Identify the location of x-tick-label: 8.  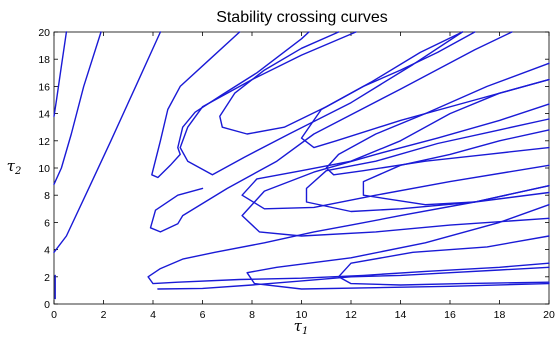
(252, 315).